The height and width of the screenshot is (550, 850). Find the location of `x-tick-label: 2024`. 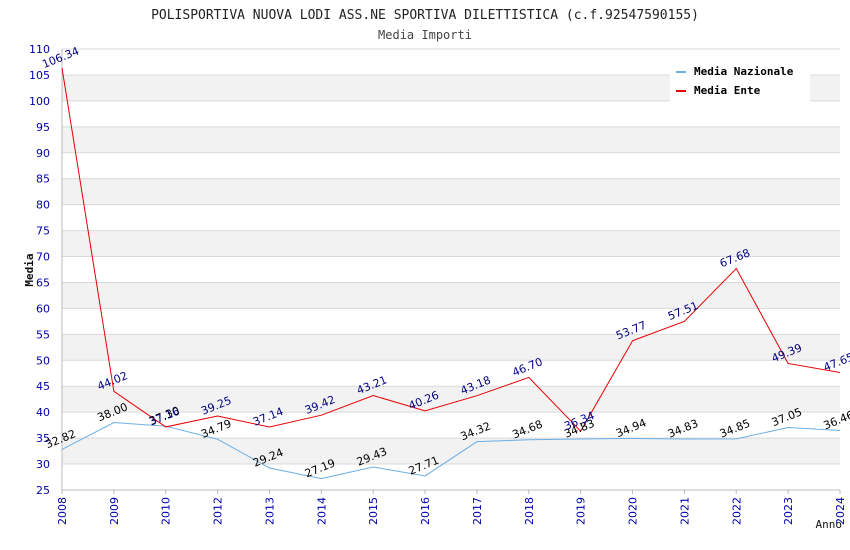

x-tick-label: 2024 is located at coordinates (840, 511).